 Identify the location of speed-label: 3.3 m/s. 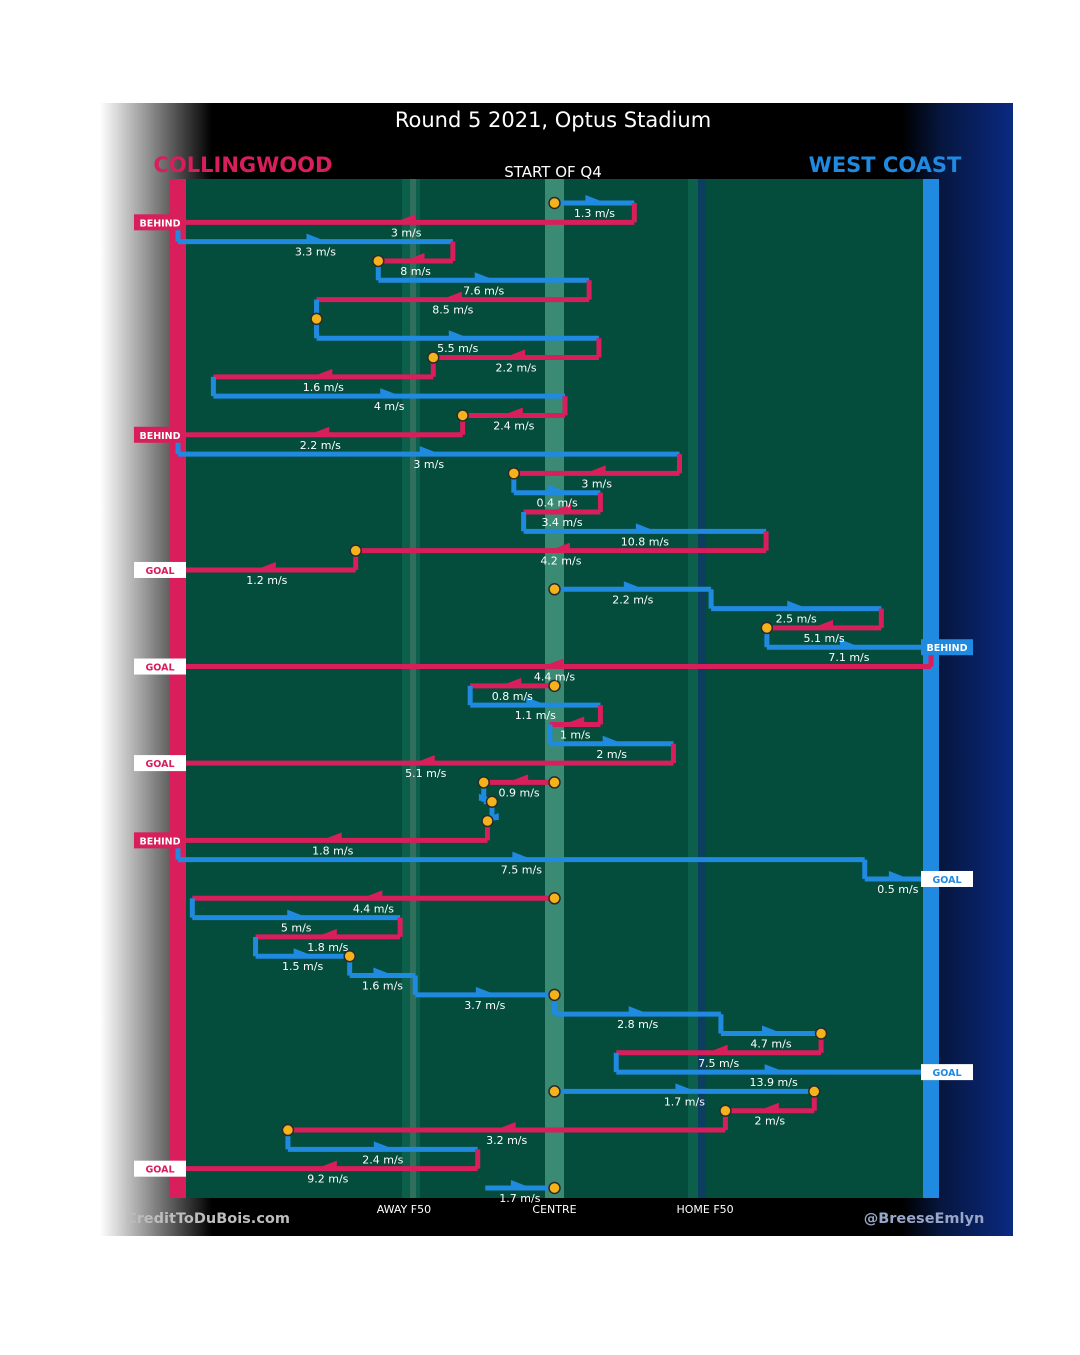
(315, 252).